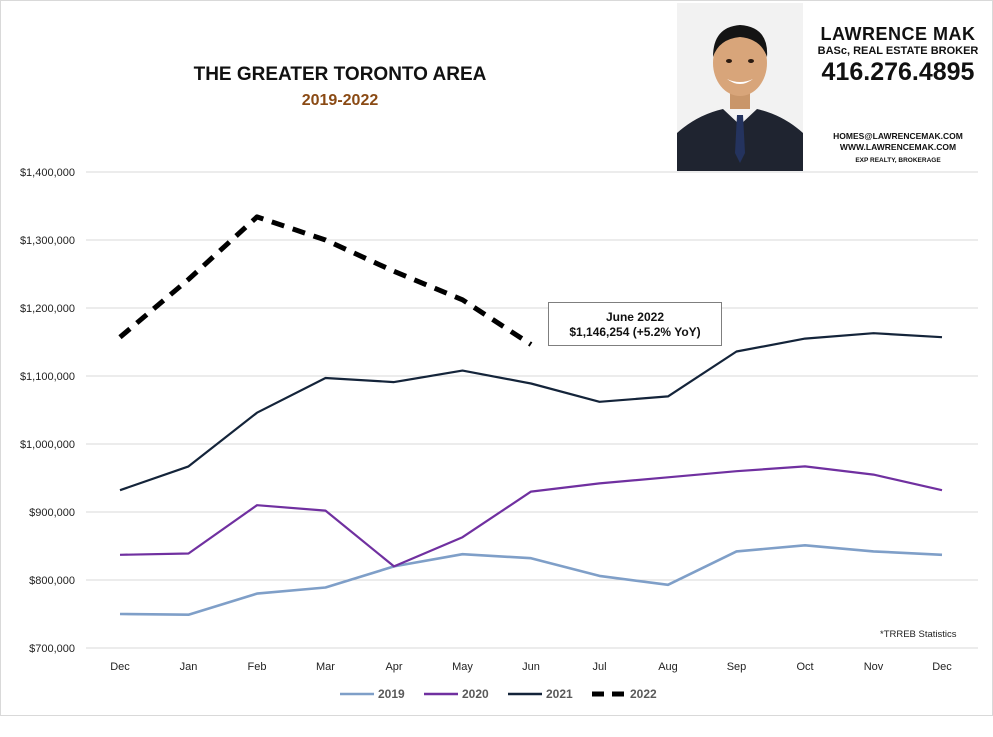 Image resolution: width=993 pixels, height=737 pixels. Describe the element at coordinates (47, 173) in the screenshot. I see `y-tick-label: $1,400,000` at that location.